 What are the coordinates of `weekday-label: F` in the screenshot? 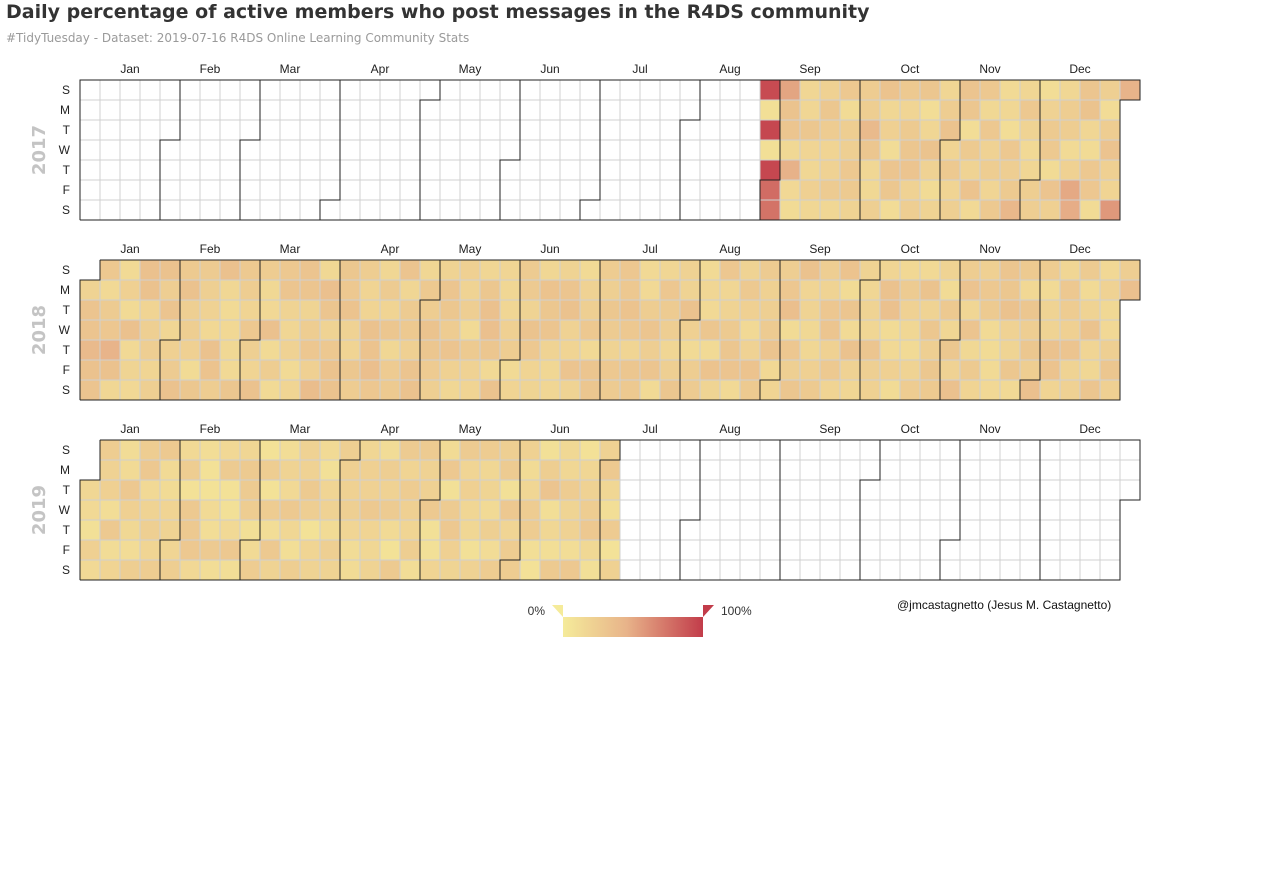 It's located at (66, 370).